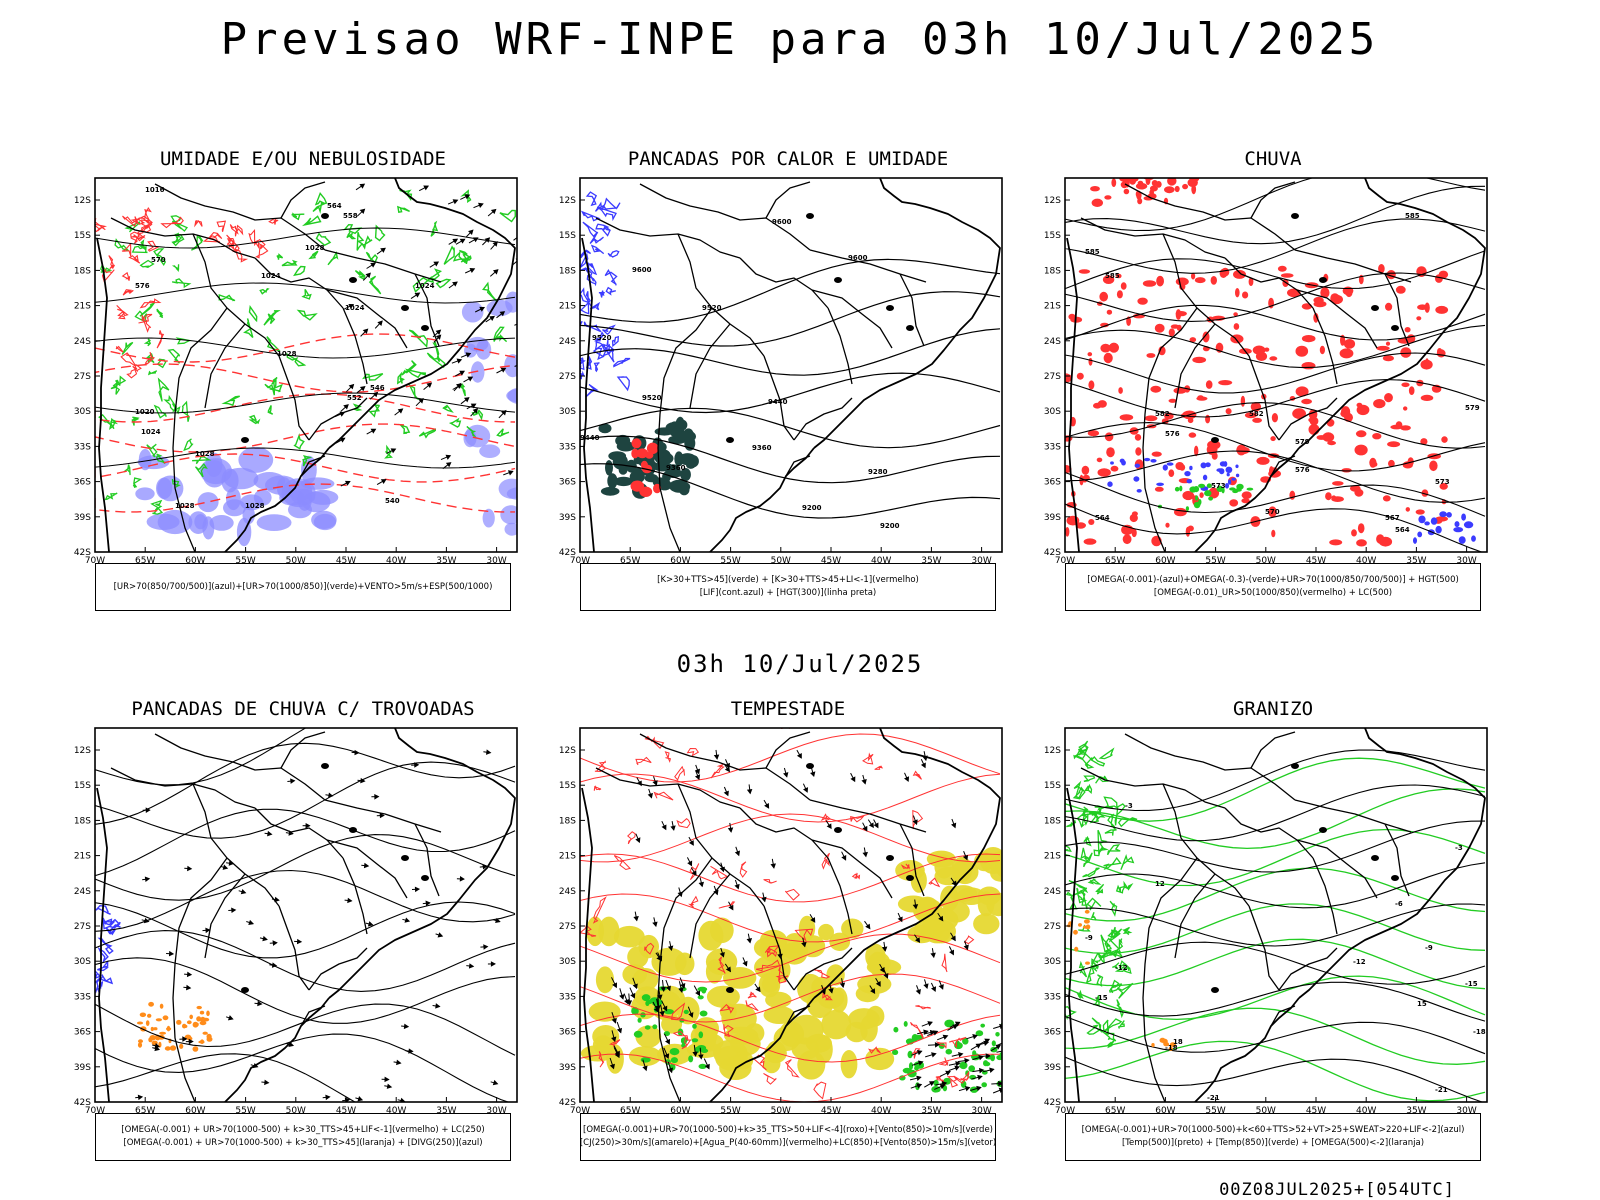 This screenshot has height=1200, width=1600. Describe the element at coordinates (680, 561) in the screenshot. I see `lon-label: 60W` at that location.